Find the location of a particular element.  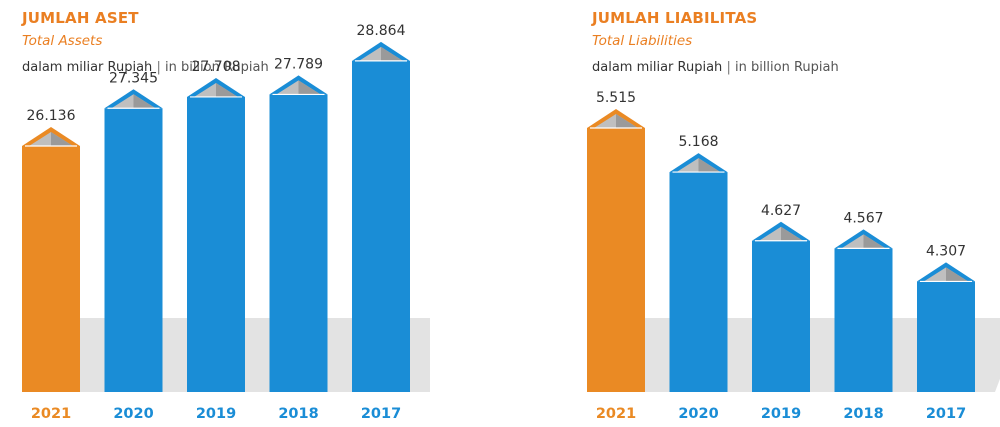

bar-value-label: 27.708 is located at coordinates (216, 67).